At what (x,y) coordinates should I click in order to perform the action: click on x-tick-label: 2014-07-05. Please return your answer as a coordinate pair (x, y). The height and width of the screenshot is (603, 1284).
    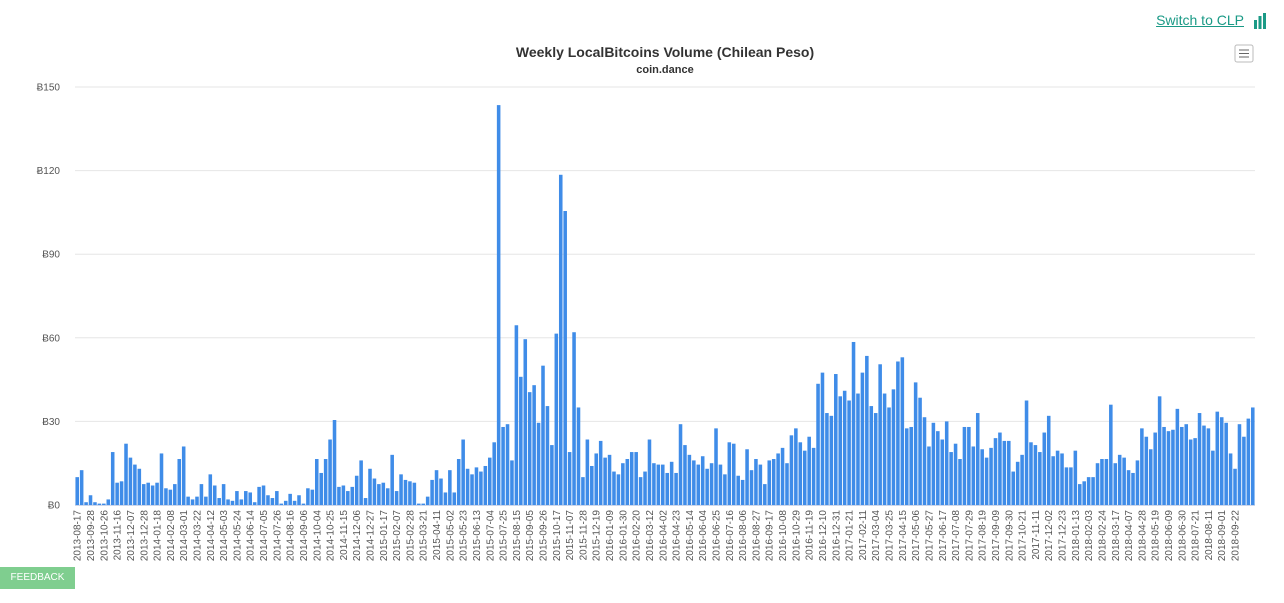
    Looking at the image, I should click on (264, 536).